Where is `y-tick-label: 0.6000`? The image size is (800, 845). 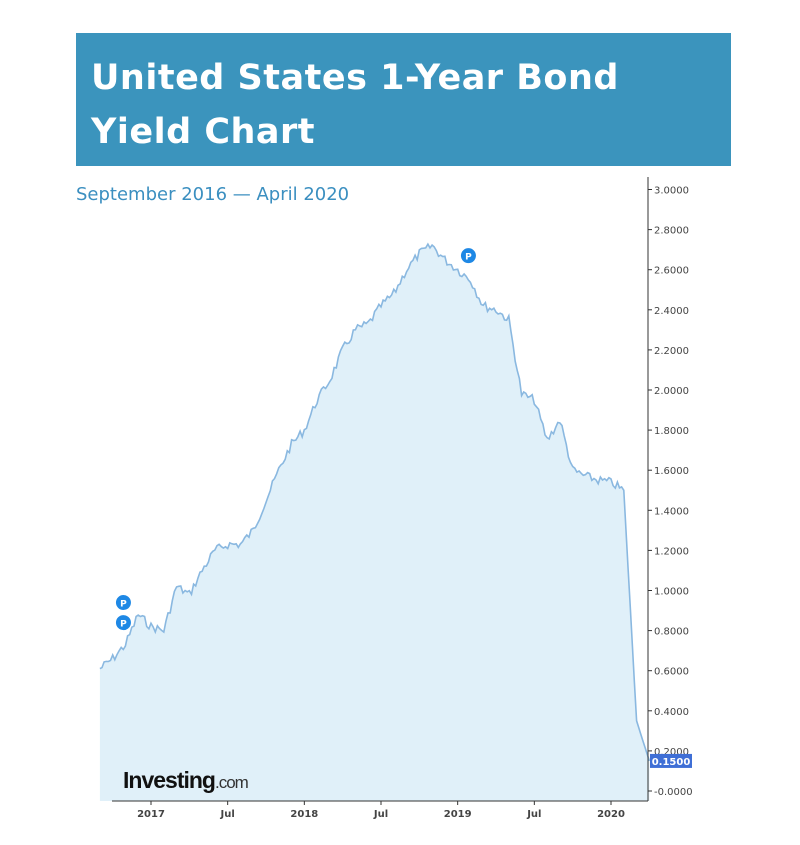
y-tick-label: 0.6000 is located at coordinates (671, 672).